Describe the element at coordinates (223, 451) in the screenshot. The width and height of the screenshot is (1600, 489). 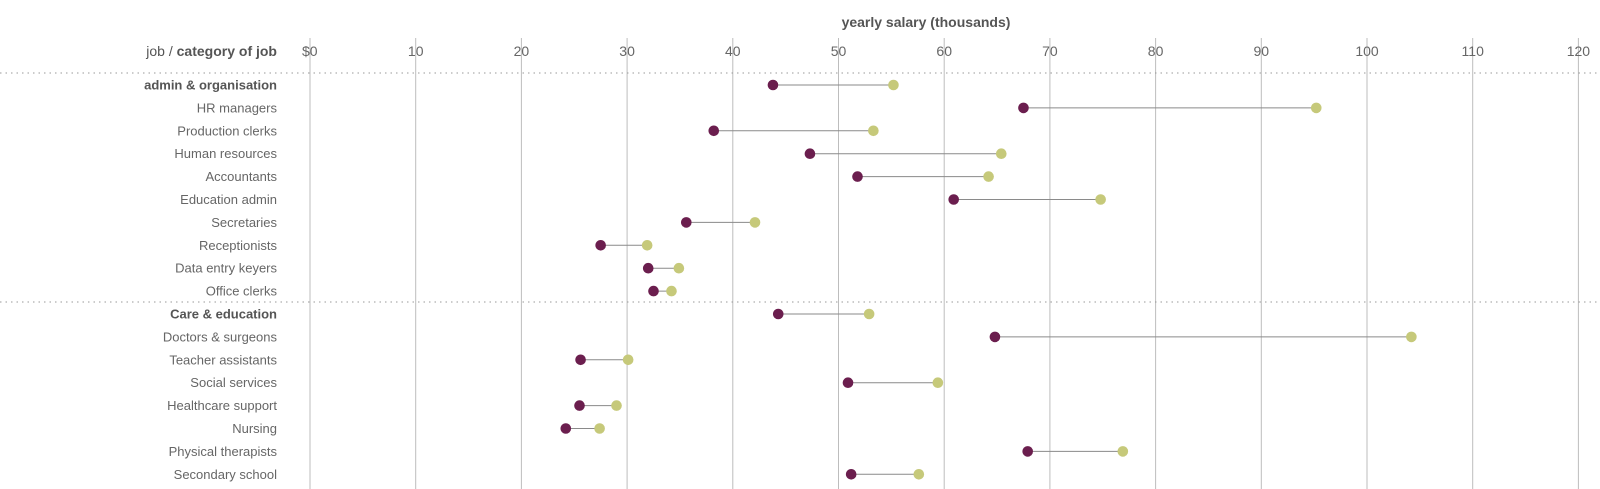
I see `row-label: Physical therapists` at that location.